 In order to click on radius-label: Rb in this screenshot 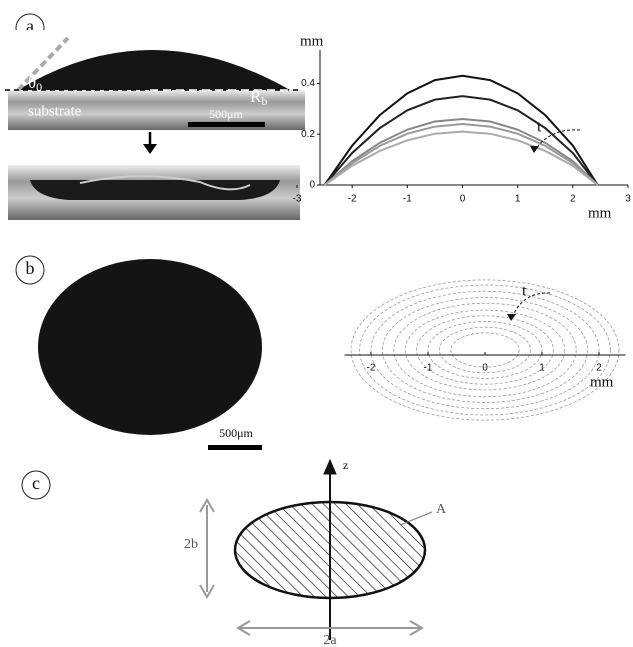, I will do `click(258, 97)`.